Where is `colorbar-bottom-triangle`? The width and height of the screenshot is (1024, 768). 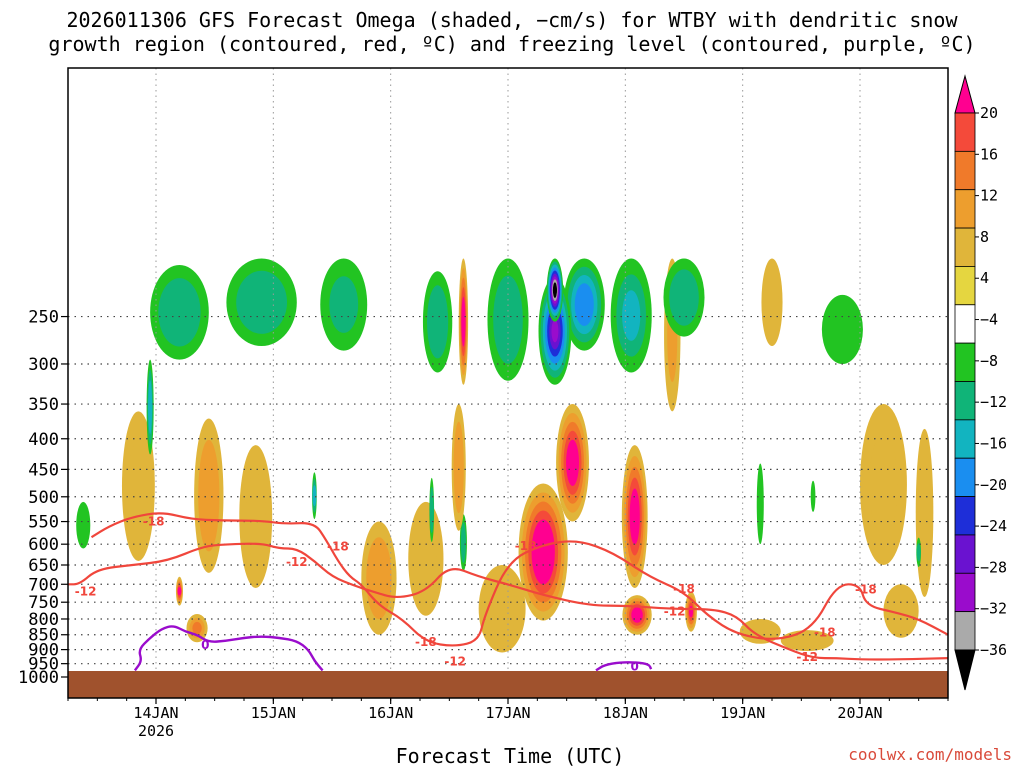 colorbar-bottom-triangle is located at coordinates (965, 670).